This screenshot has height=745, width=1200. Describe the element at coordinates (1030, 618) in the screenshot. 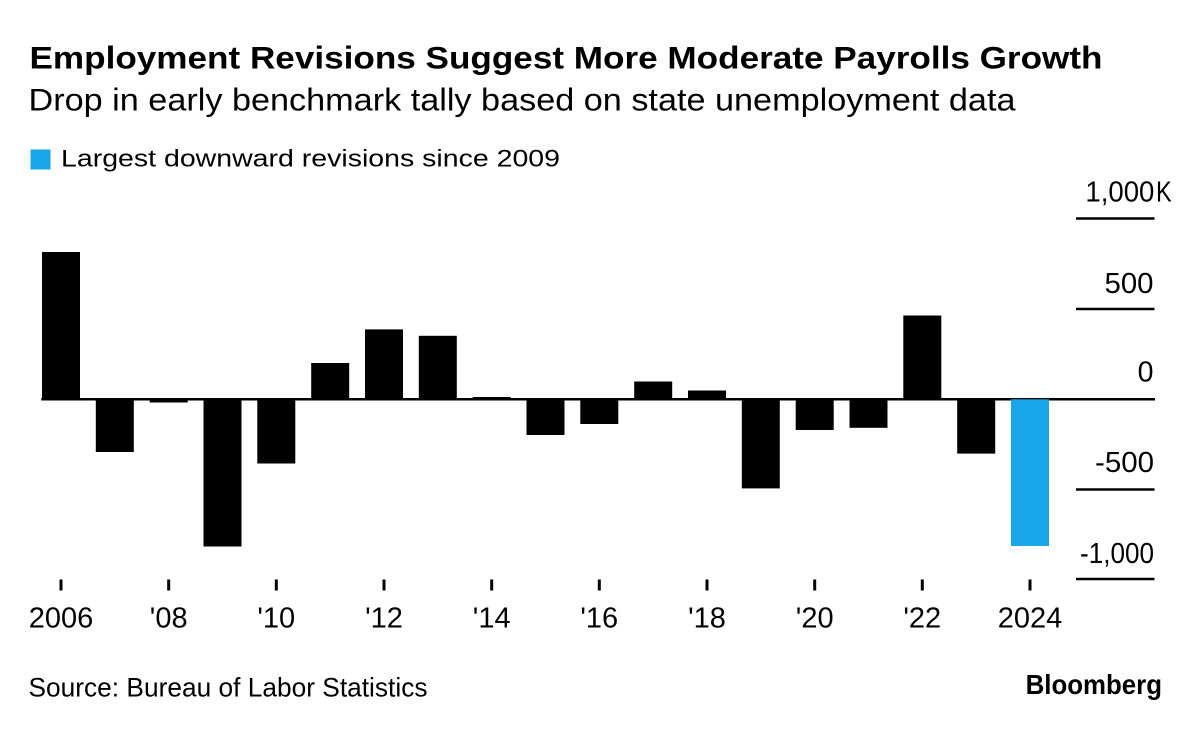

I see `svg-text: 2024` at that location.